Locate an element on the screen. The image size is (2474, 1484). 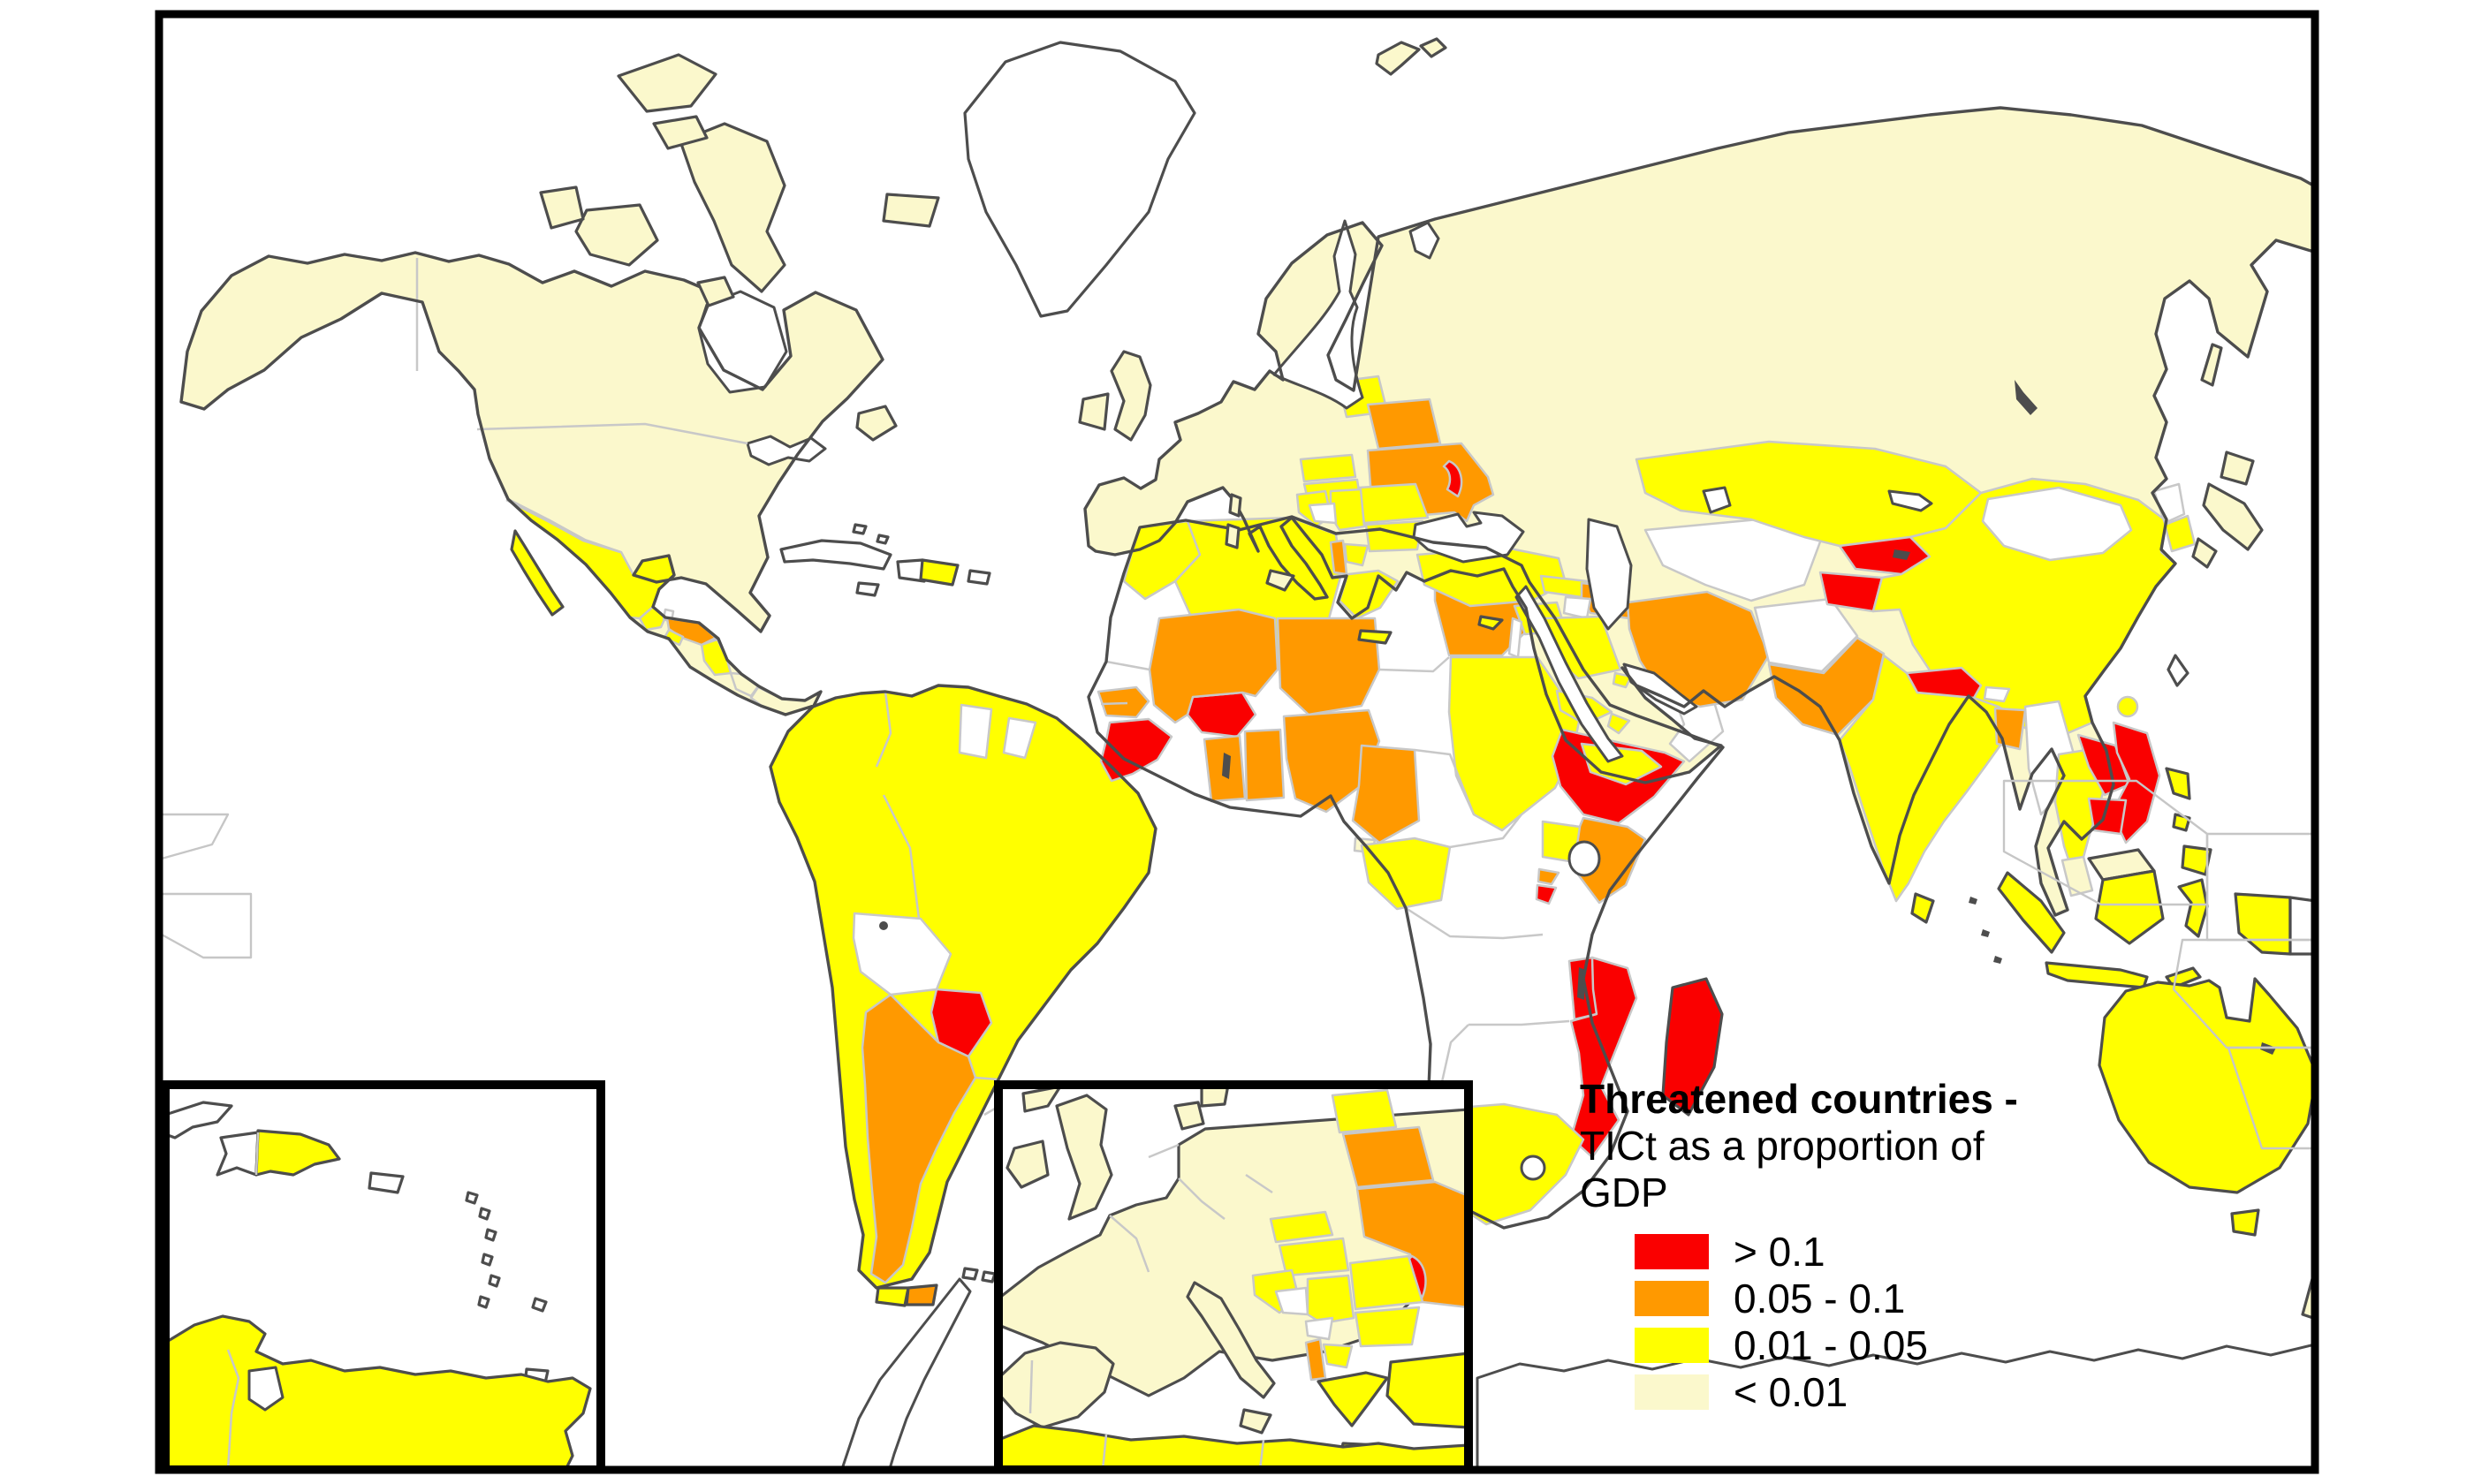
legend-swatch-pale is located at coordinates (1672, 1392).